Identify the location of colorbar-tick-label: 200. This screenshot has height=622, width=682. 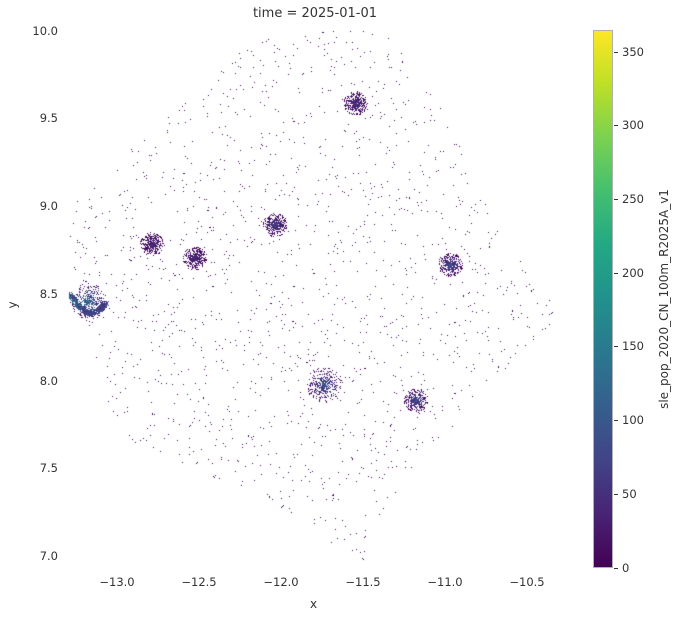
(629, 273).